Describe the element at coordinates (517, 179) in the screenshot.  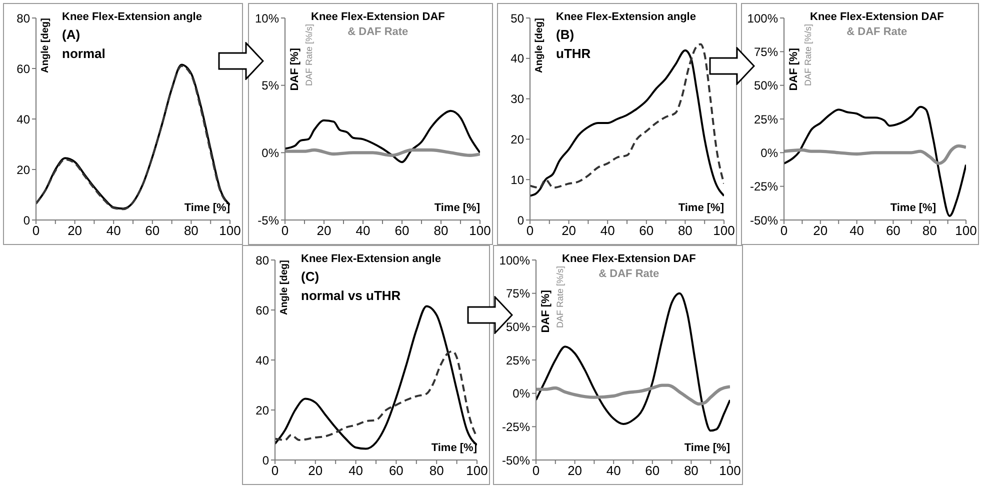
I see `y-tick-label: 10` at that location.